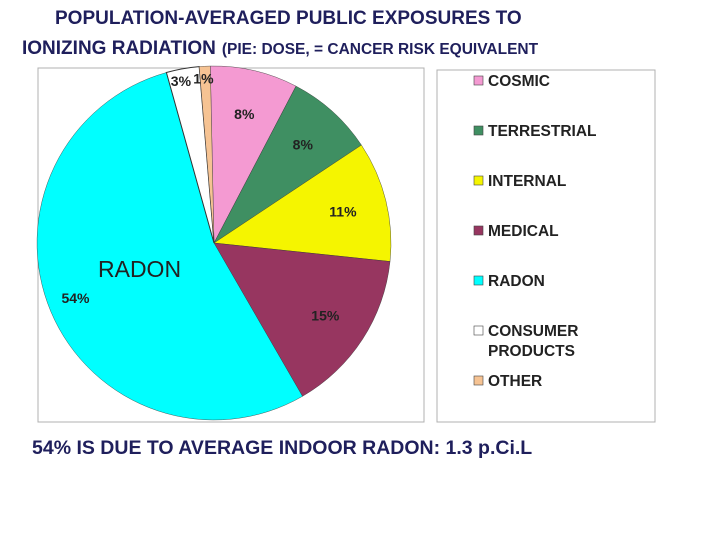  I want to click on legend-label-consumer-products-1: CONSUMER, so click(533, 331).